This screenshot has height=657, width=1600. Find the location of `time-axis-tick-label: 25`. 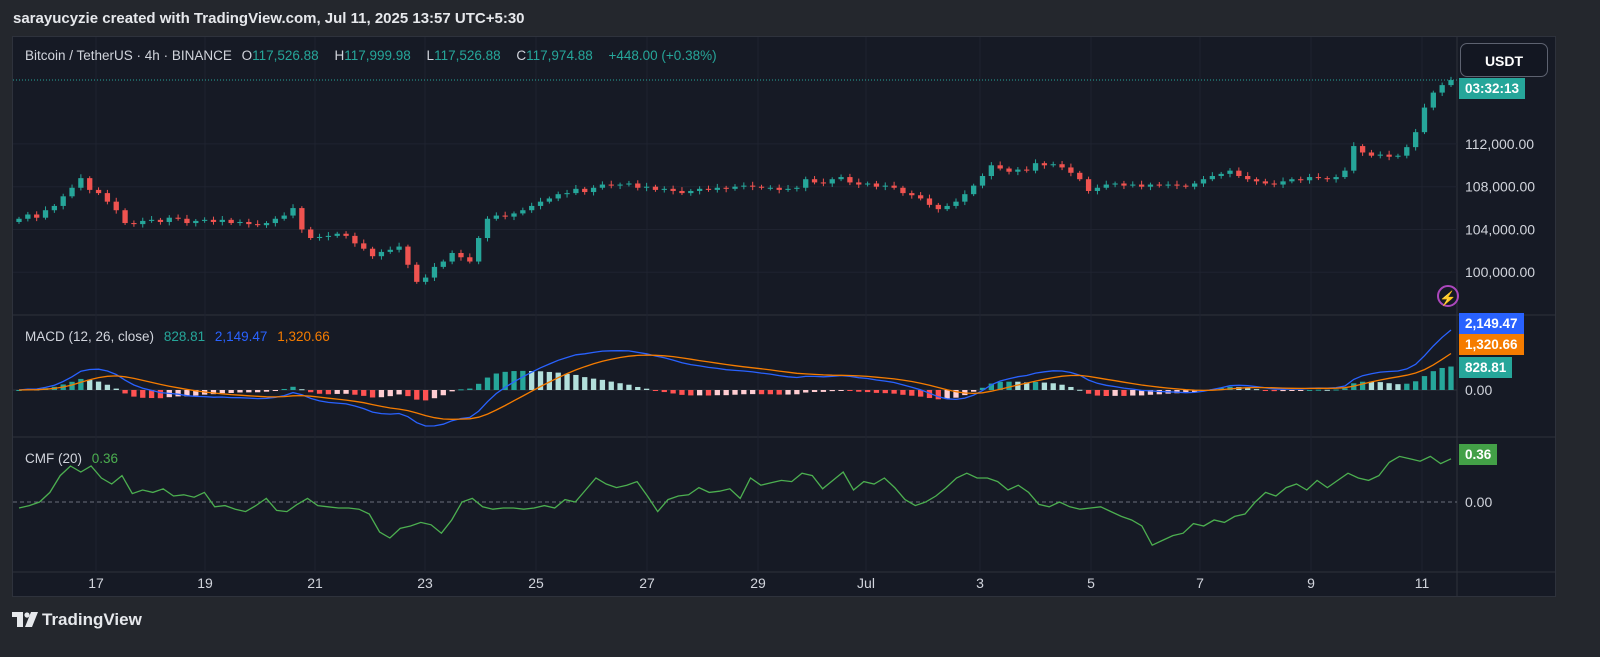

time-axis-tick-label: 25 is located at coordinates (536, 583).